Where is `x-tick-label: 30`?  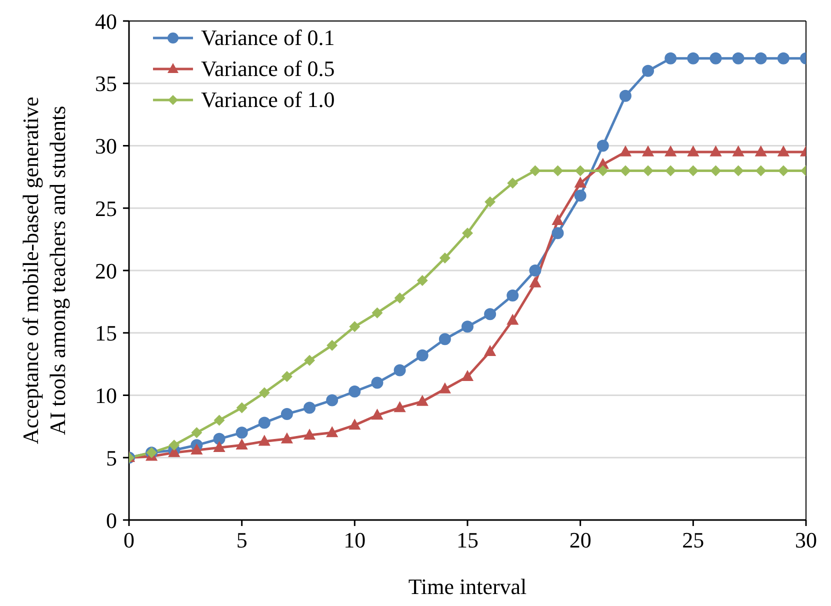 x-tick-label: 30 is located at coordinates (806, 540).